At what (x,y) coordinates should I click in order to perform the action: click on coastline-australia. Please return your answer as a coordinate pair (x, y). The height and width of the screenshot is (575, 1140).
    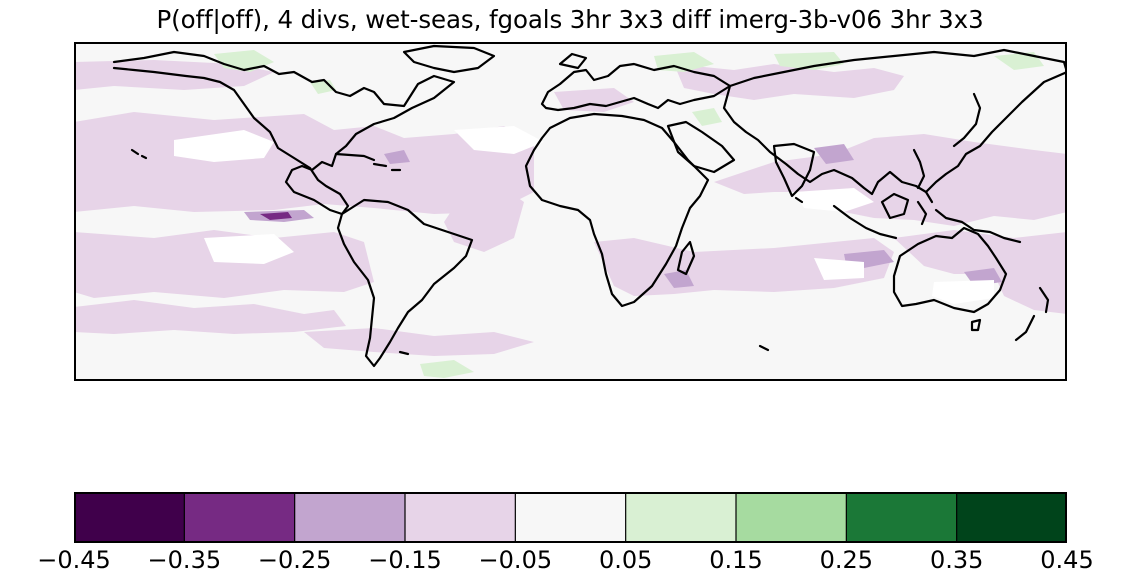
    Looking at the image, I should click on (950, 270).